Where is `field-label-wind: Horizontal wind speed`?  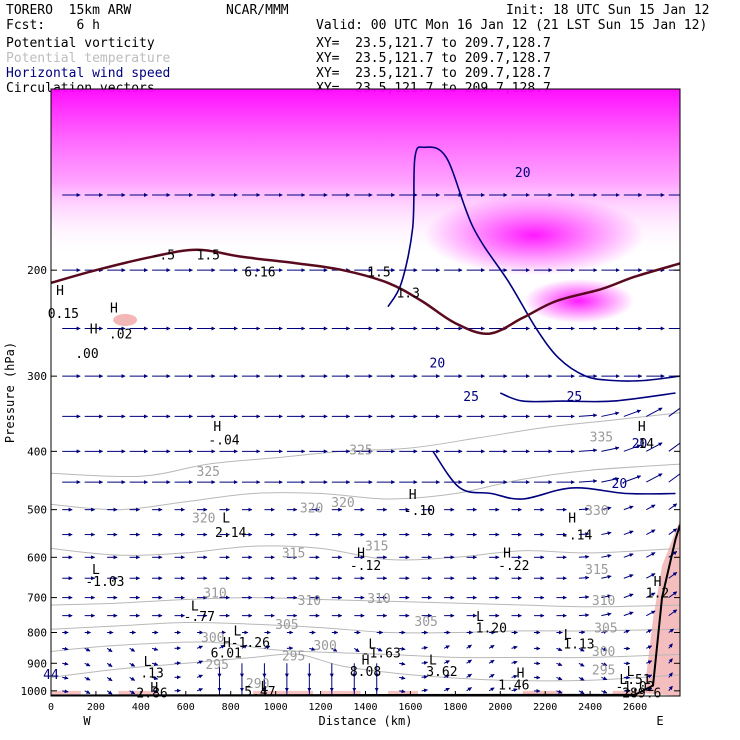
field-label-wind: Horizontal wind speed is located at coordinates (88, 73).